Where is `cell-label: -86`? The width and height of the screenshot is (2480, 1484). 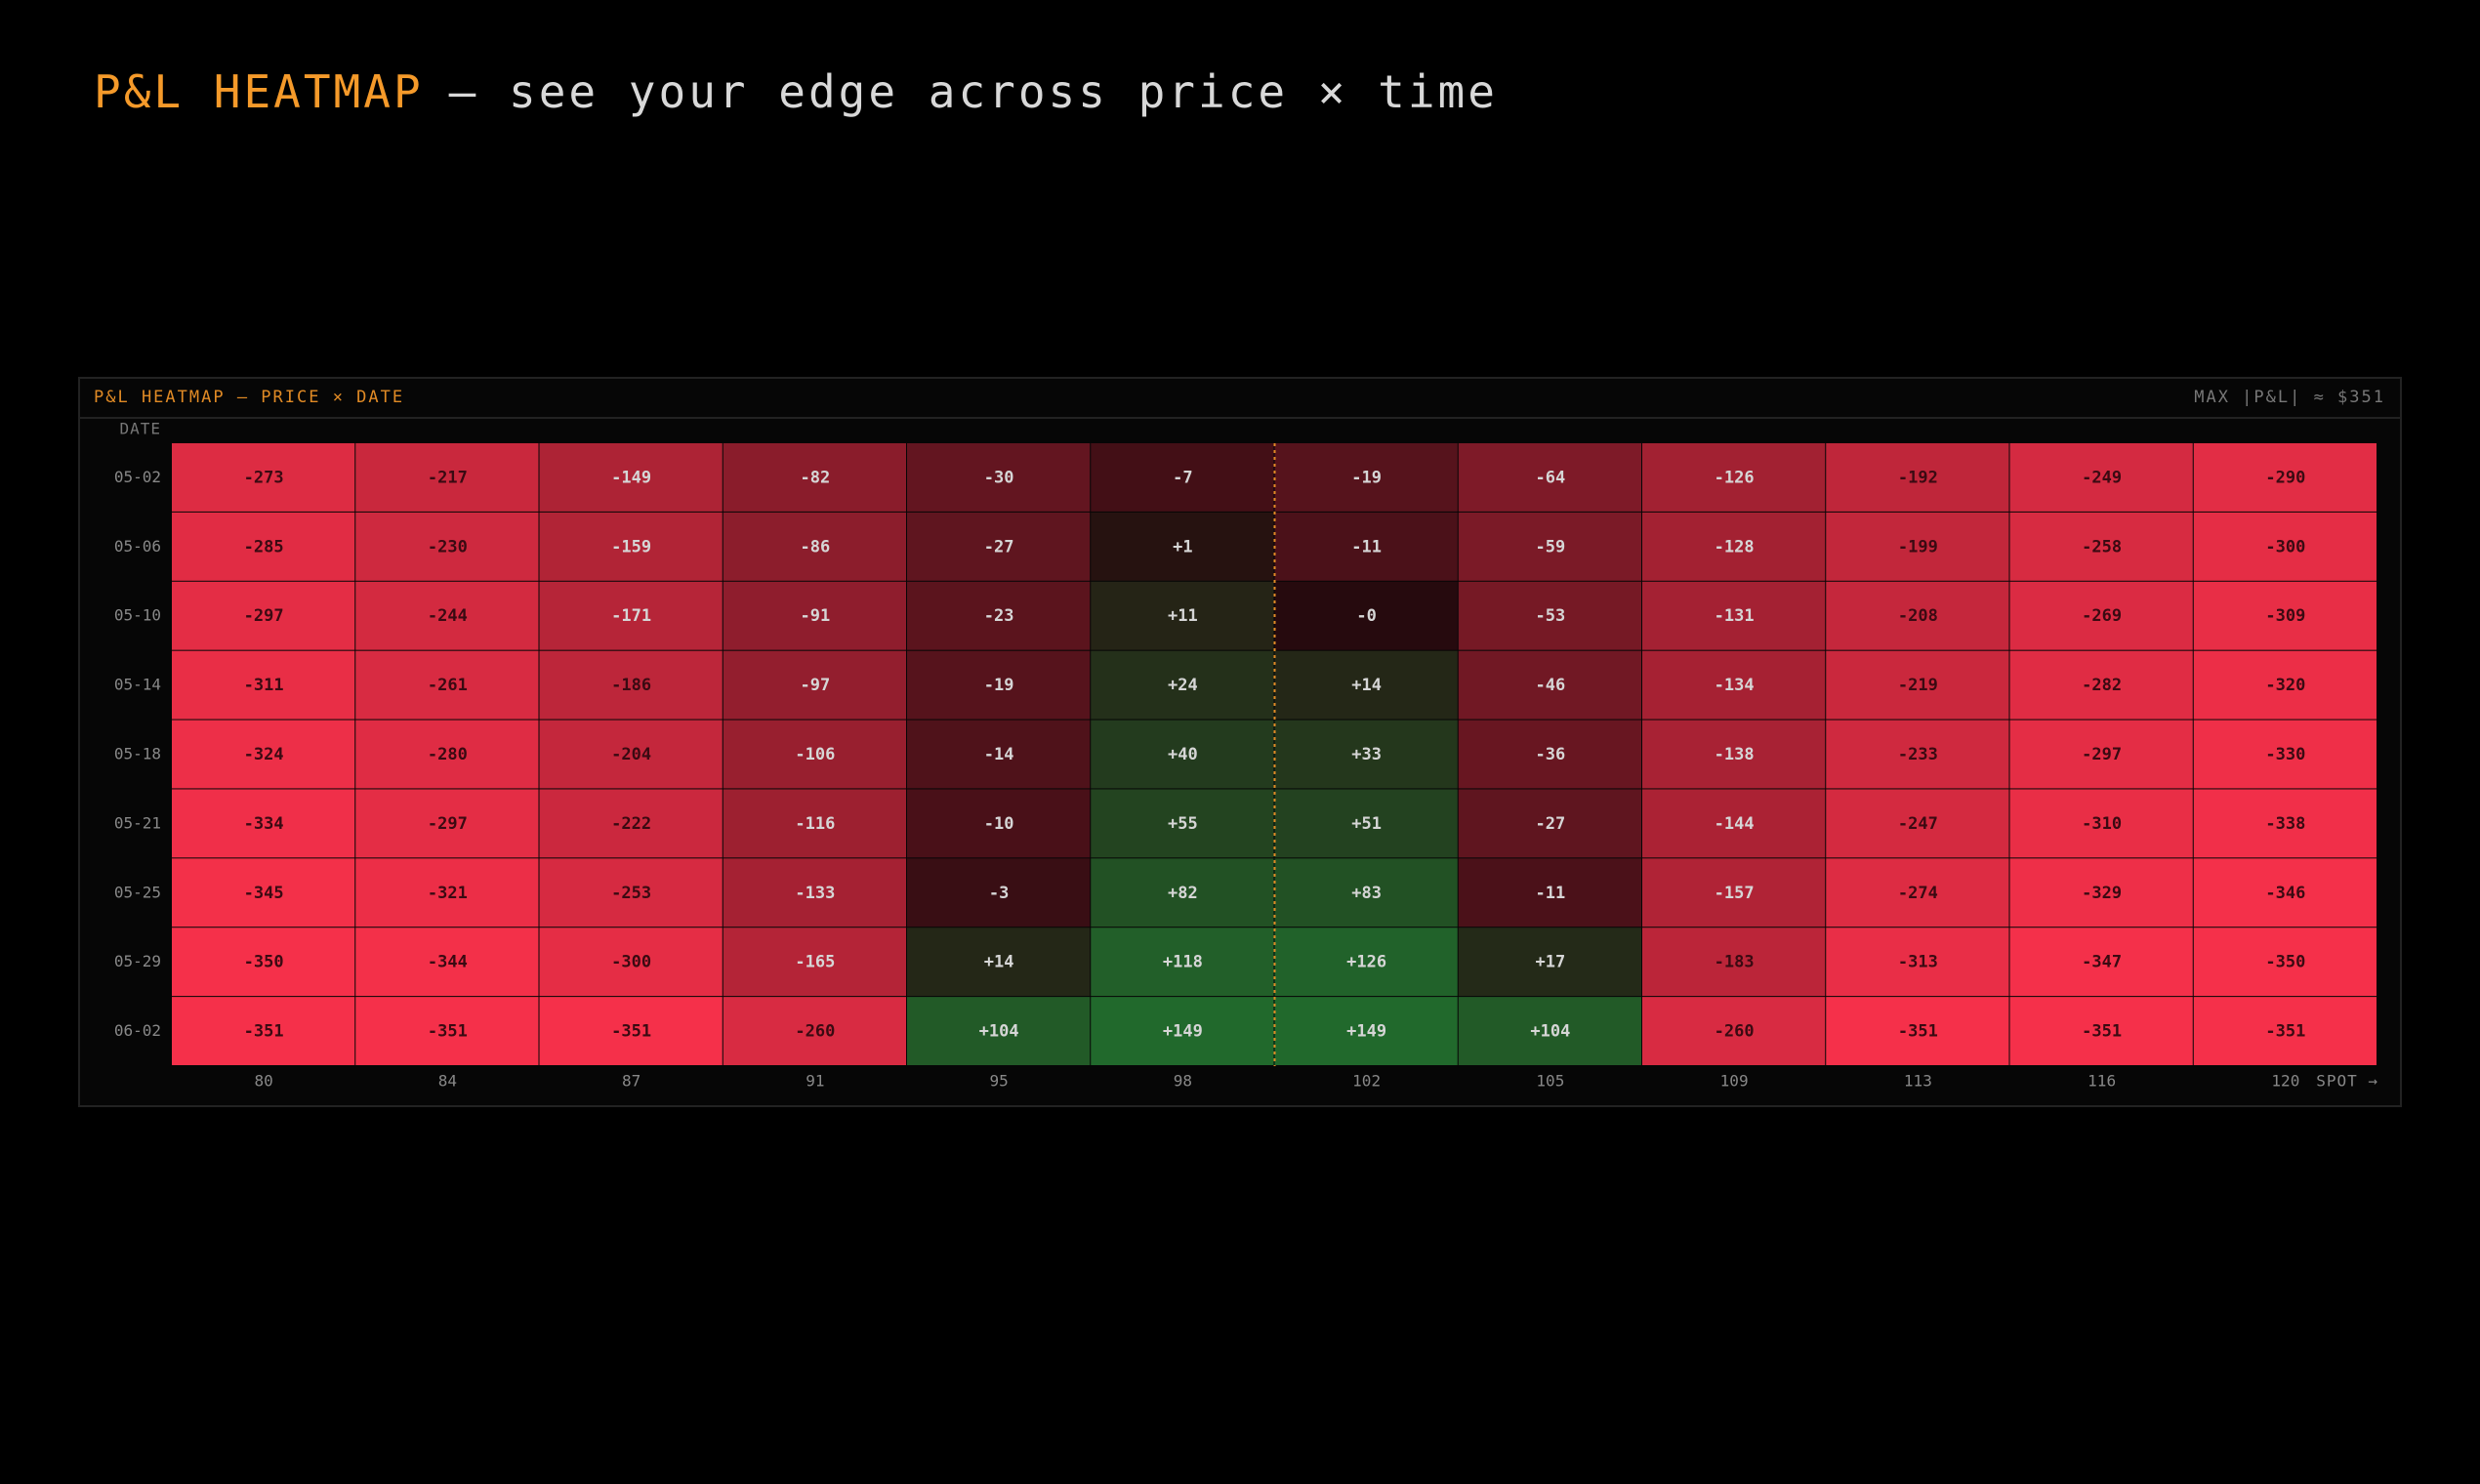
cell-label: -86 is located at coordinates (816, 547).